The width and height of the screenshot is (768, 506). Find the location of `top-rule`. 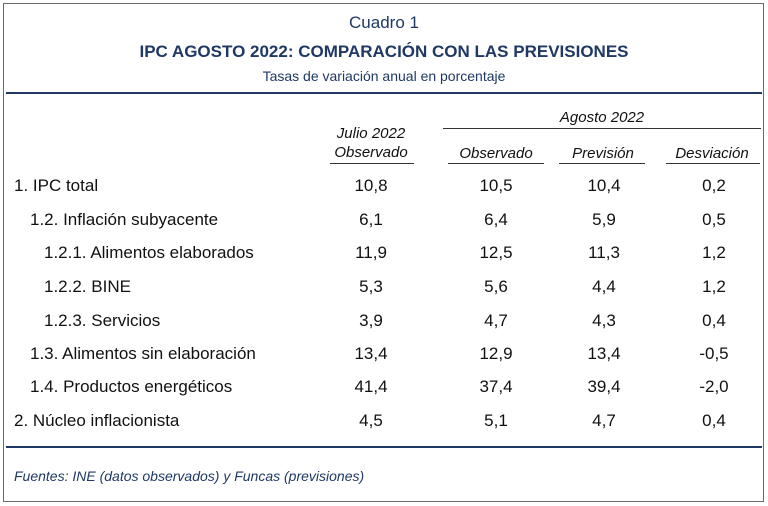

top-rule is located at coordinates (384, 93).